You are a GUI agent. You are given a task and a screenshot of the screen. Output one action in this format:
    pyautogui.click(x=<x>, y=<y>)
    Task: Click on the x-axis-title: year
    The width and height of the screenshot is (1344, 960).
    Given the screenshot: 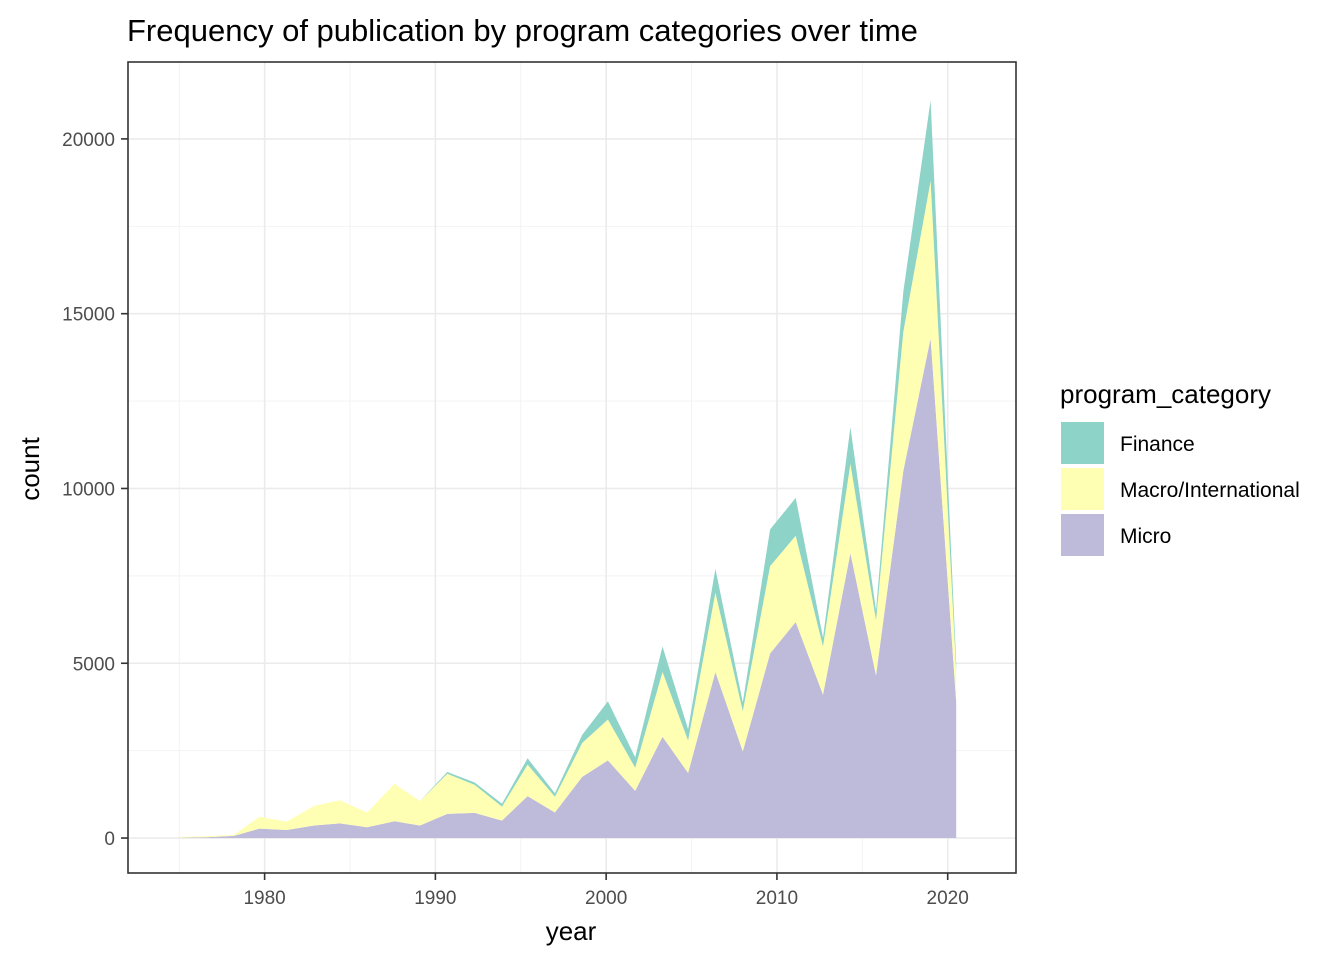 What is the action you would take?
    pyautogui.click(x=571, y=931)
    